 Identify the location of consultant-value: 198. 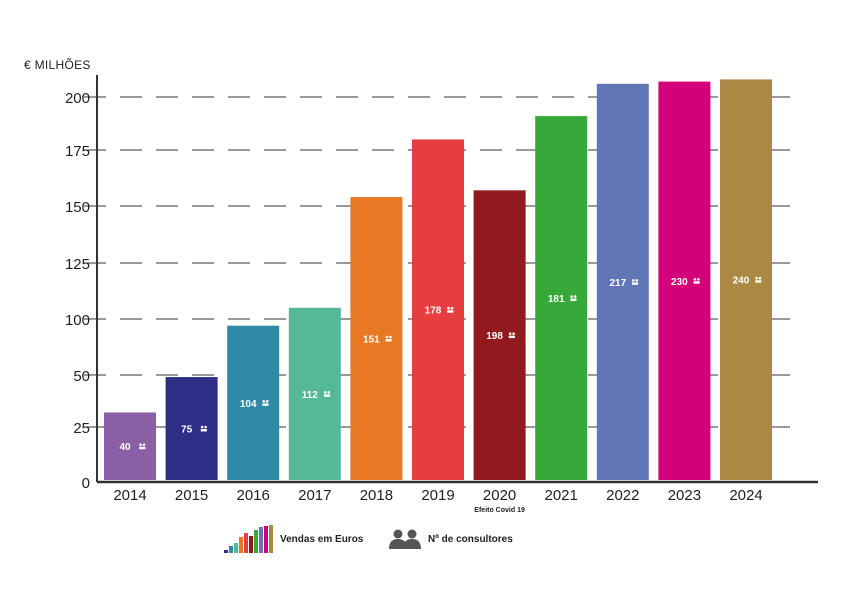
(494, 336).